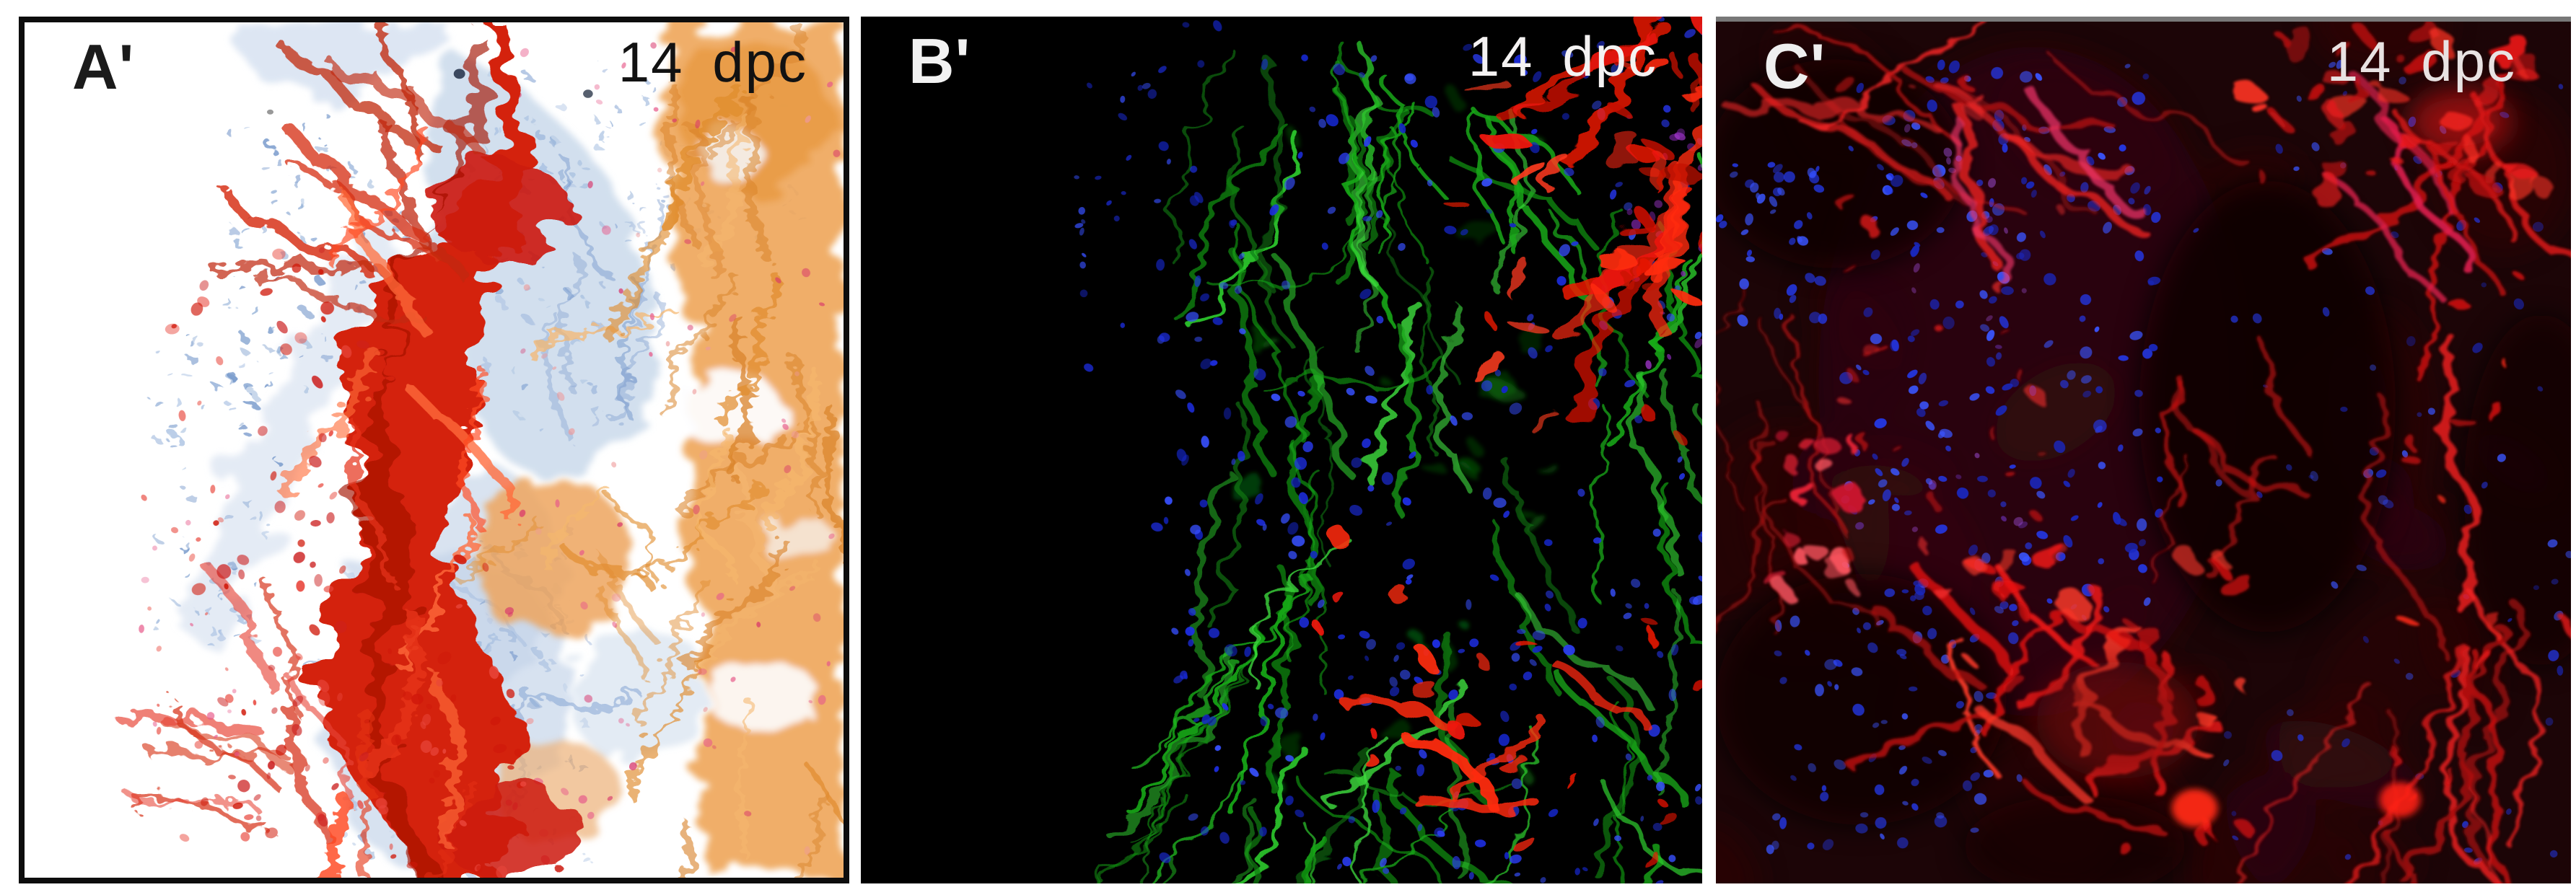  I want to click on red-stain-band, so click(454, 450).